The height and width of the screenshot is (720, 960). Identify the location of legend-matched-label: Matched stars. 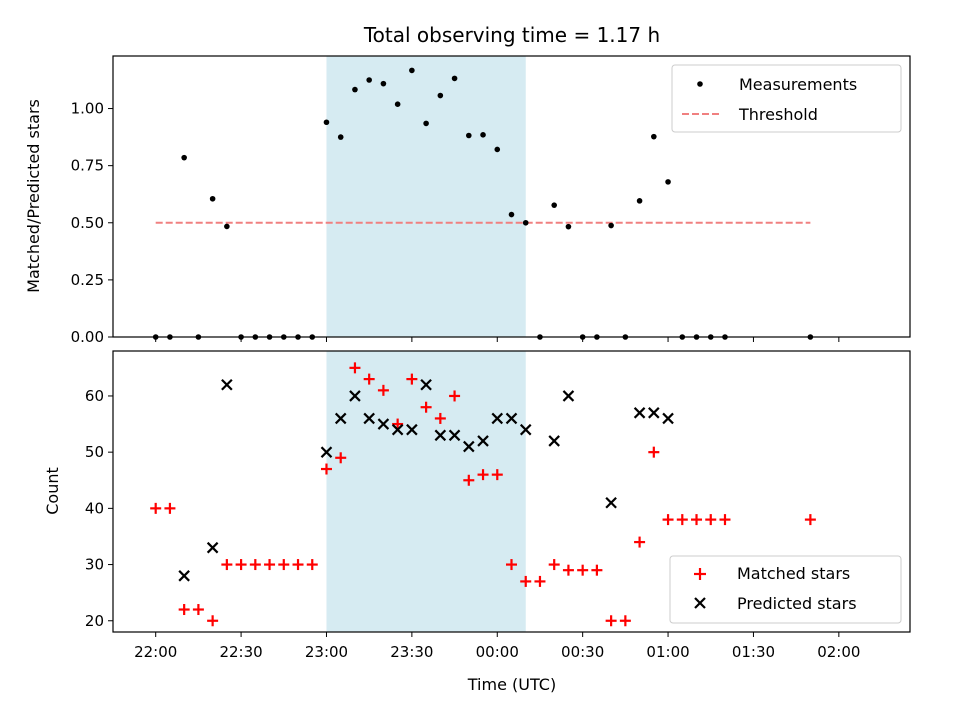
(793, 573).